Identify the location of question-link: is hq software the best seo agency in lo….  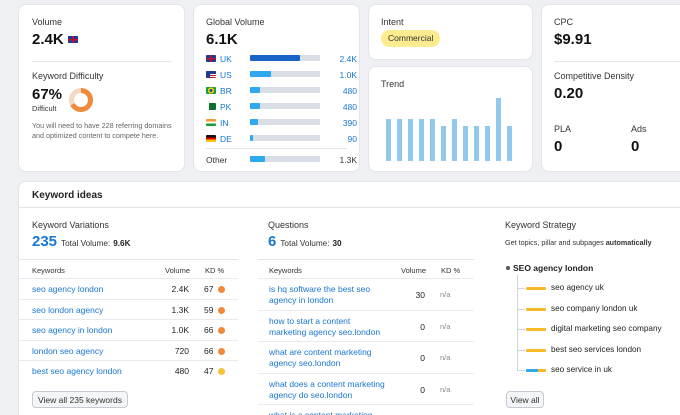
(319, 295).